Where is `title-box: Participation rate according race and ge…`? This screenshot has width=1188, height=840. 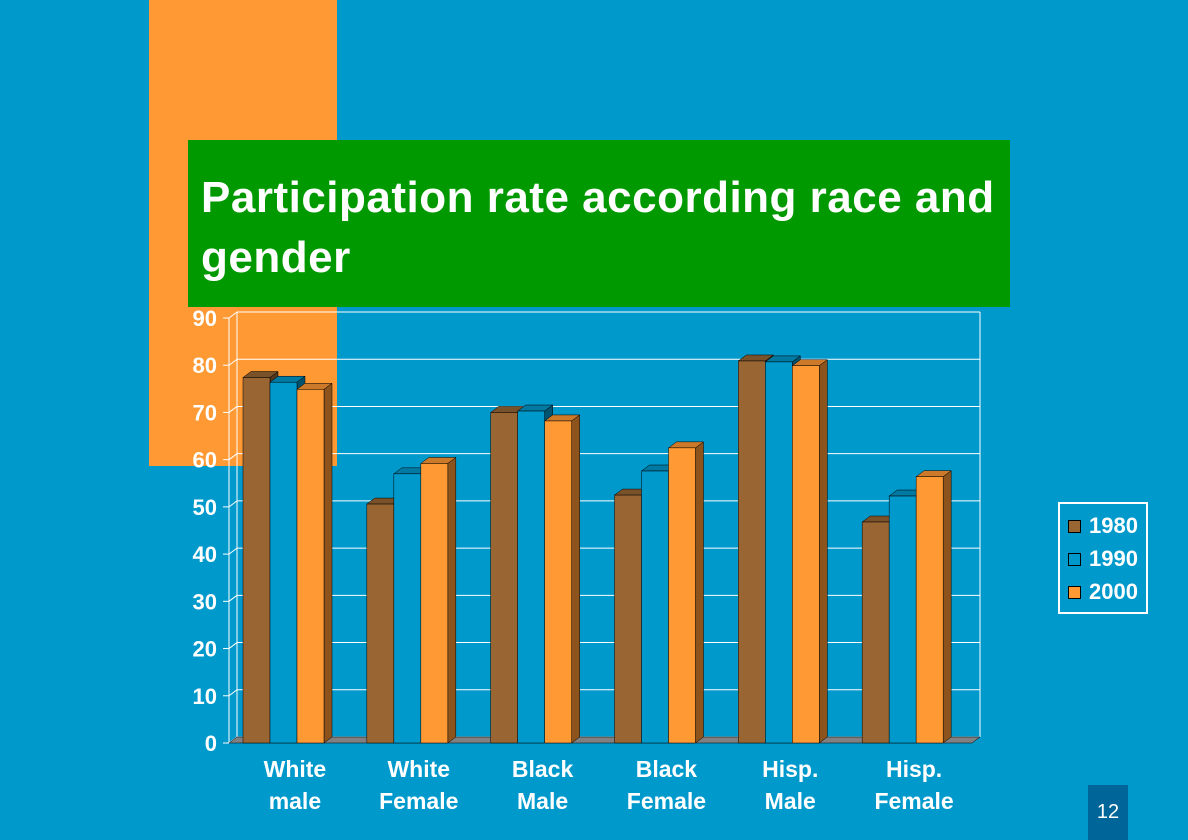 title-box: Participation rate according race and ge… is located at coordinates (599, 223).